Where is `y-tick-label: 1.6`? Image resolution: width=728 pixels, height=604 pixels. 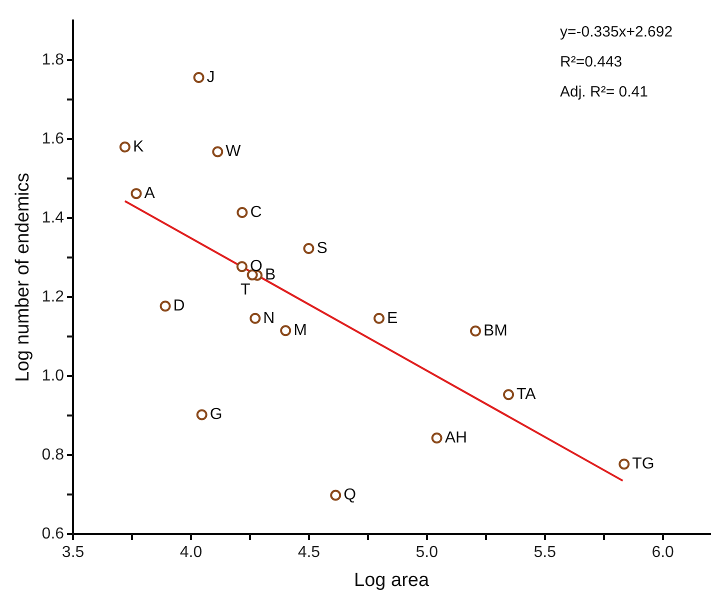
y-tick-label: 1.6 is located at coordinates (53, 139).